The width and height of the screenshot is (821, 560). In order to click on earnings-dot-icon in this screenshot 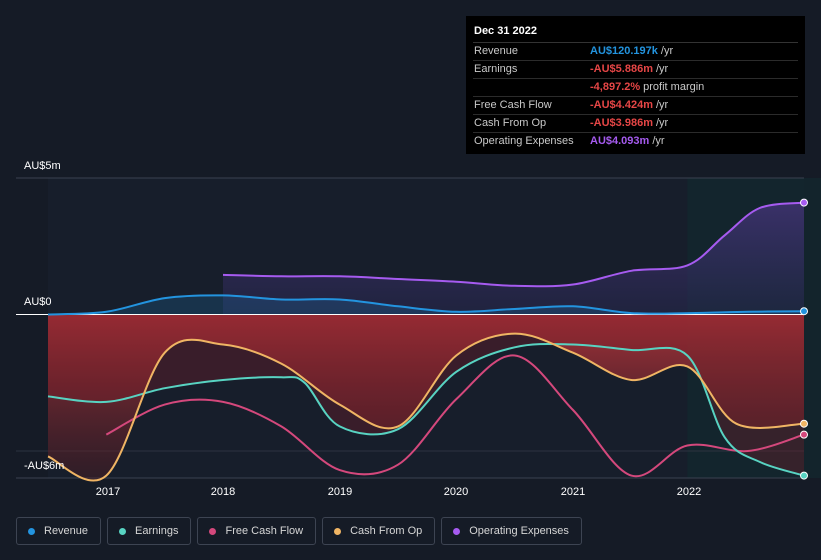, I will do `click(123, 531)`.